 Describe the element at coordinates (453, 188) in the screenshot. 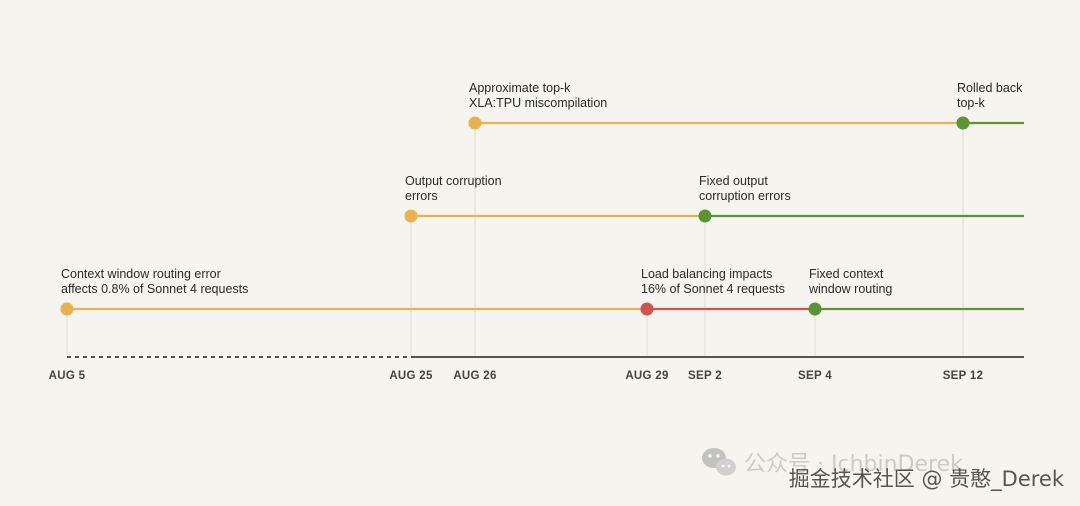

I see `event-label: Output corruption errors` at that location.